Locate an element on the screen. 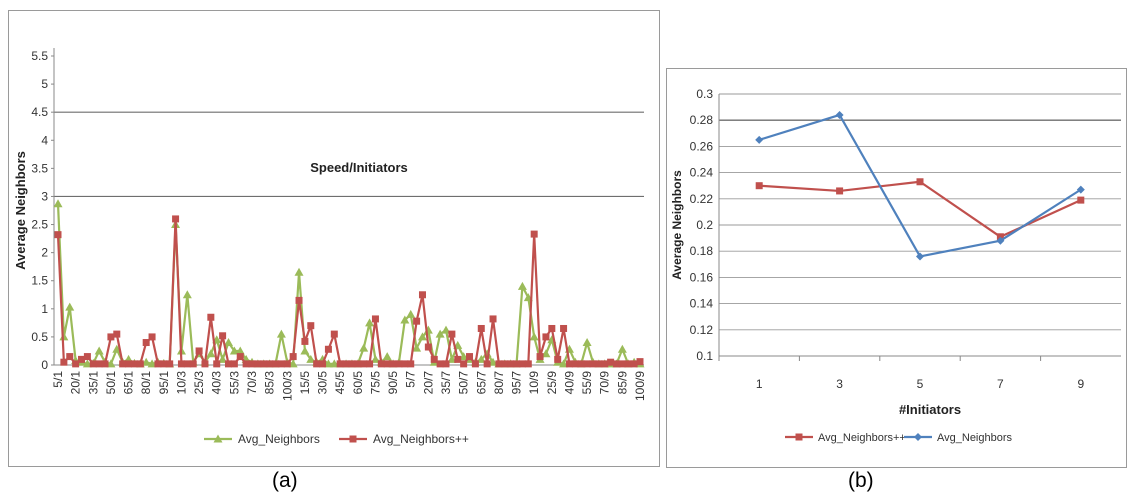 Image resolution: width=1135 pixels, height=498 pixels. legend-label-b-0: Avg_Neighbors++ is located at coordinates (862, 438).